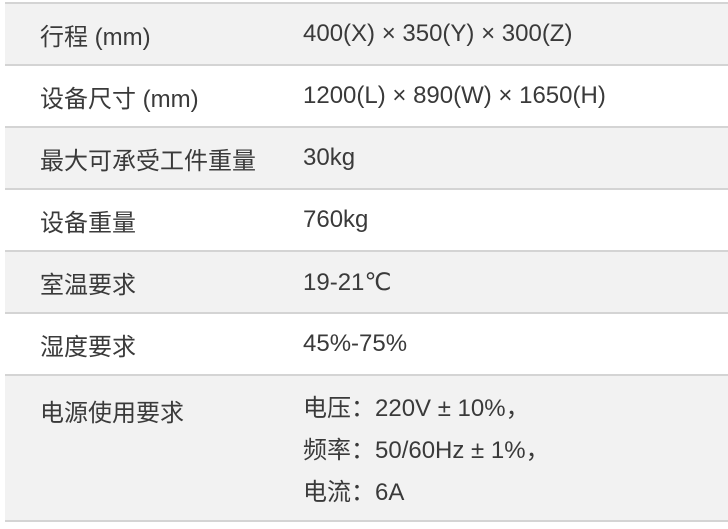  I want to click on spec-value: 45%-75%, so click(355, 343).